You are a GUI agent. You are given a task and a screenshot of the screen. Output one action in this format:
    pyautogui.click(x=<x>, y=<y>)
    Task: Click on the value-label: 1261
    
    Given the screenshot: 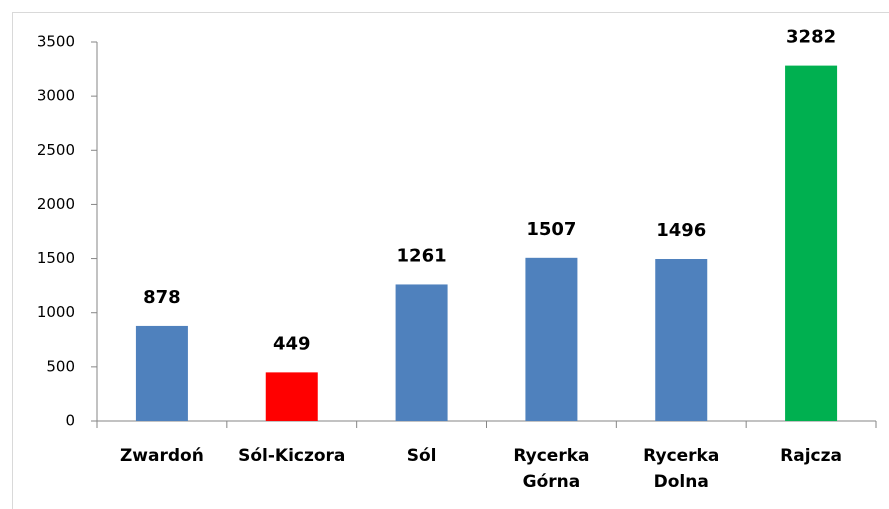 What is the action you would take?
    pyautogui.click(x=422, y=255)
    